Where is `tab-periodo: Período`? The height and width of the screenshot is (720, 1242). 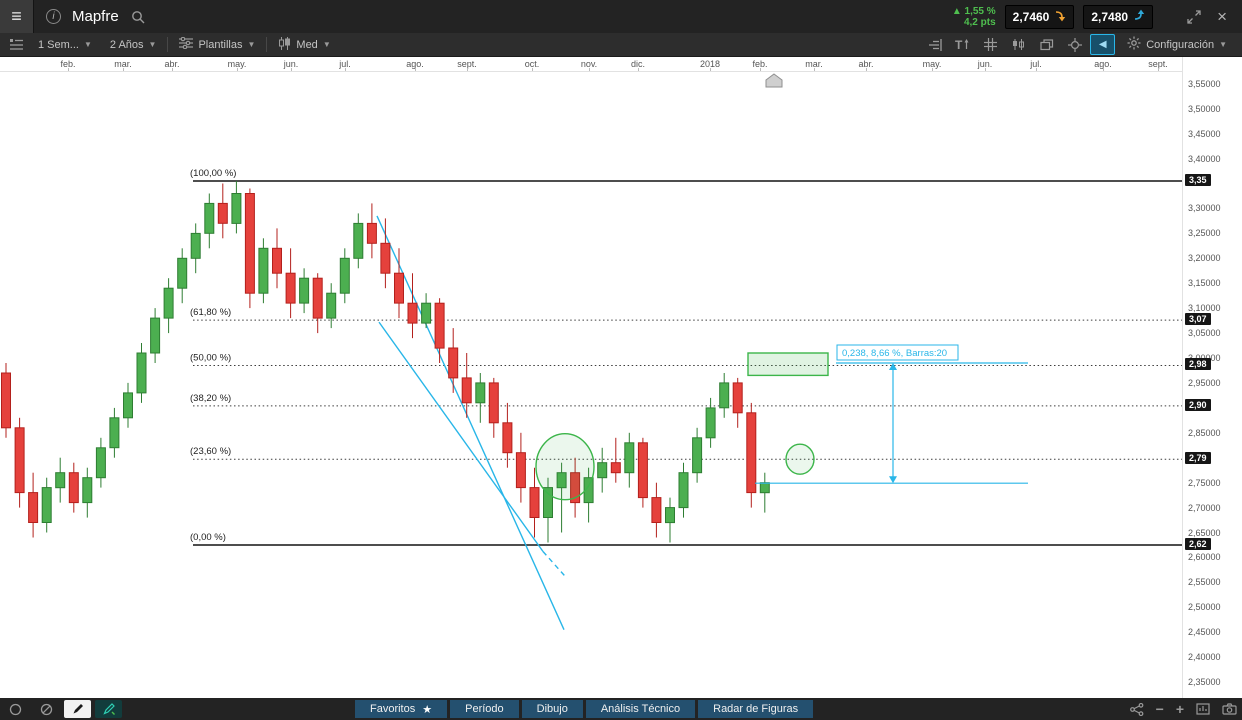 tab-periodo: Período is located at coordinates (484, 709).